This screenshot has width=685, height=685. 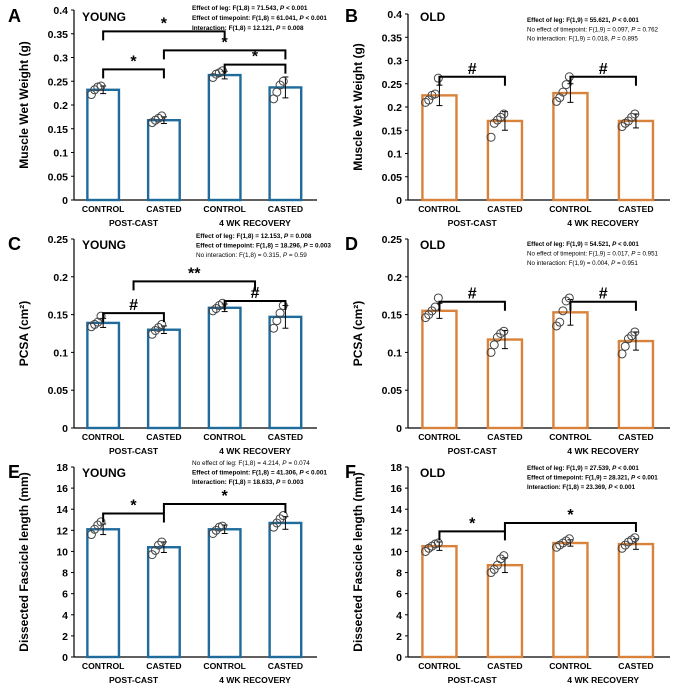 I want to click on panel-letter: D, so click(x=351, y=244).